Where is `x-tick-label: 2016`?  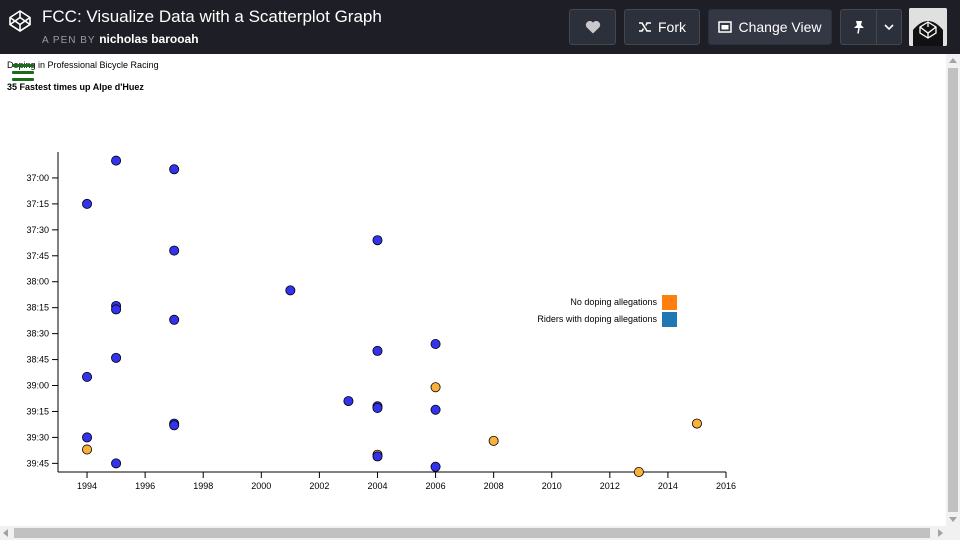
x-tick-label: 2016 is located at coordinates (726, 486).